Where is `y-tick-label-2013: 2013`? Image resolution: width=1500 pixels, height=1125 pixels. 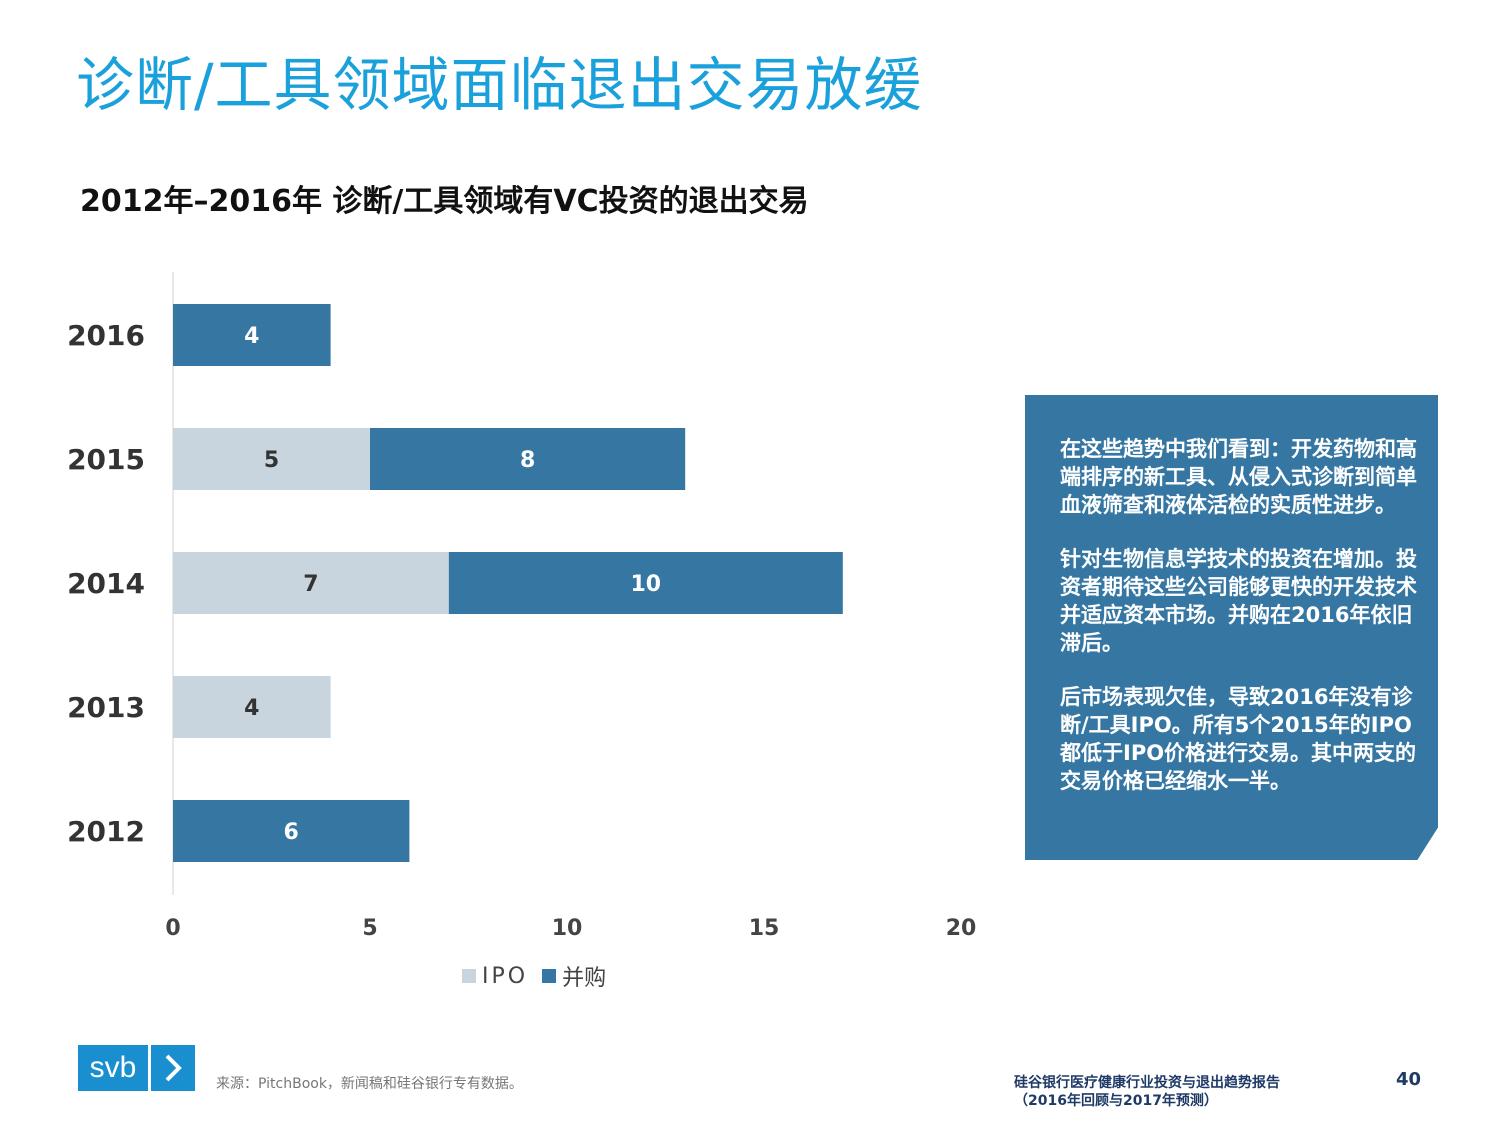 y-tick-label-2013: 2013 is located at coordinates (106, 707).